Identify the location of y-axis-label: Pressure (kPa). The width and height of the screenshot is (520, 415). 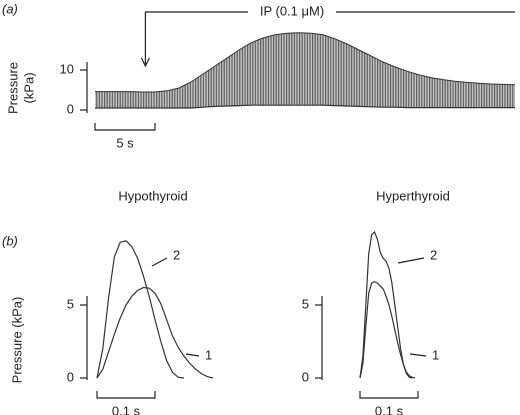
(16, 340).